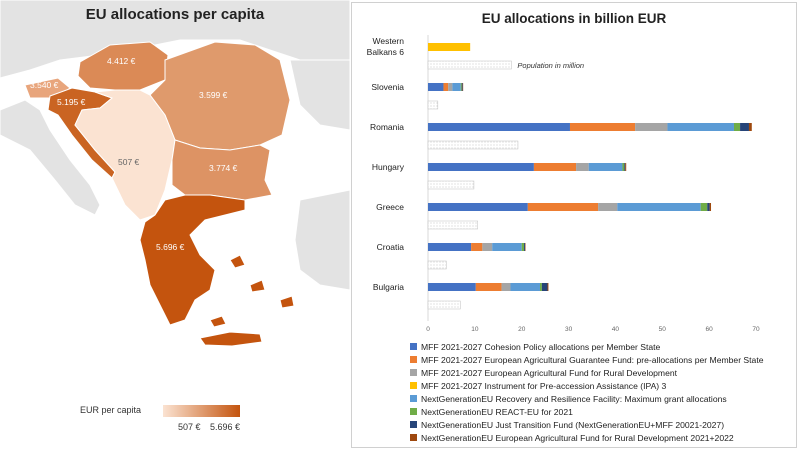 The image size is (800, 450). Describe the element at coordinates (192, 260) in the screenshot. I see `country-greece` at that location.